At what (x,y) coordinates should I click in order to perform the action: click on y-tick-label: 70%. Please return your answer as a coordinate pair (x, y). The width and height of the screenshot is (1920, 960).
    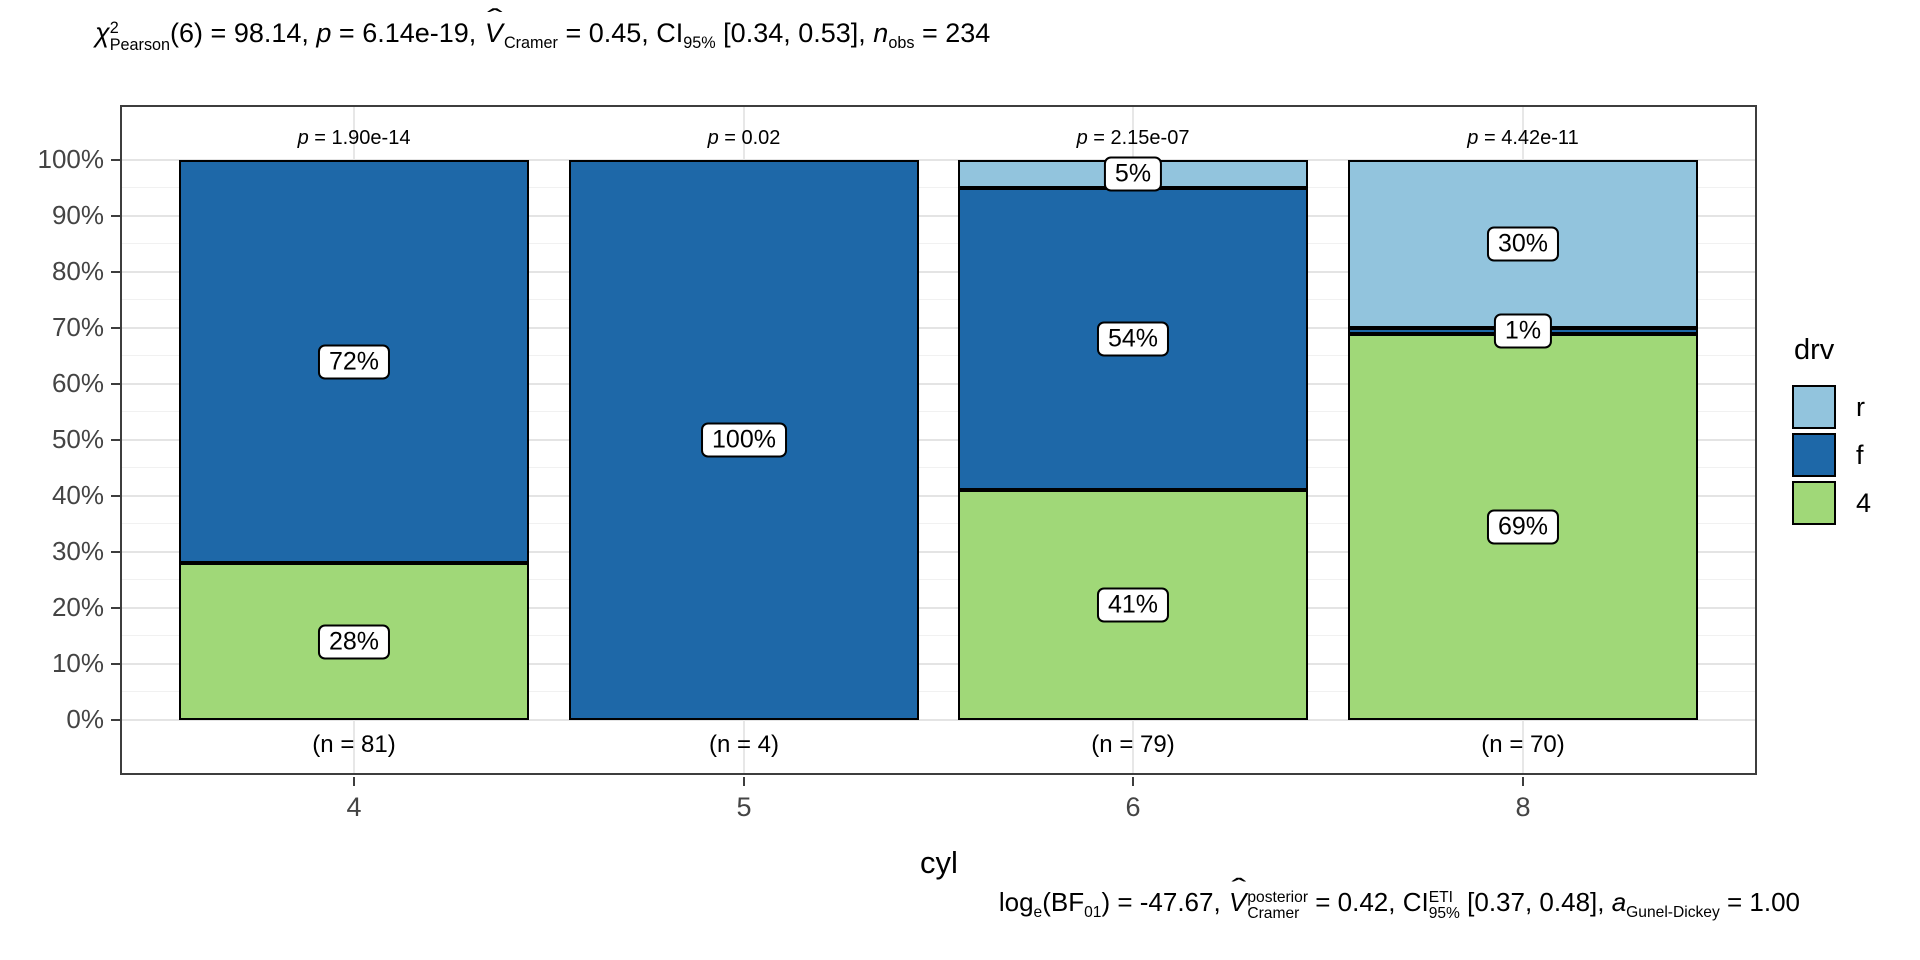
    Looking at the image, I should click on (77, 327).